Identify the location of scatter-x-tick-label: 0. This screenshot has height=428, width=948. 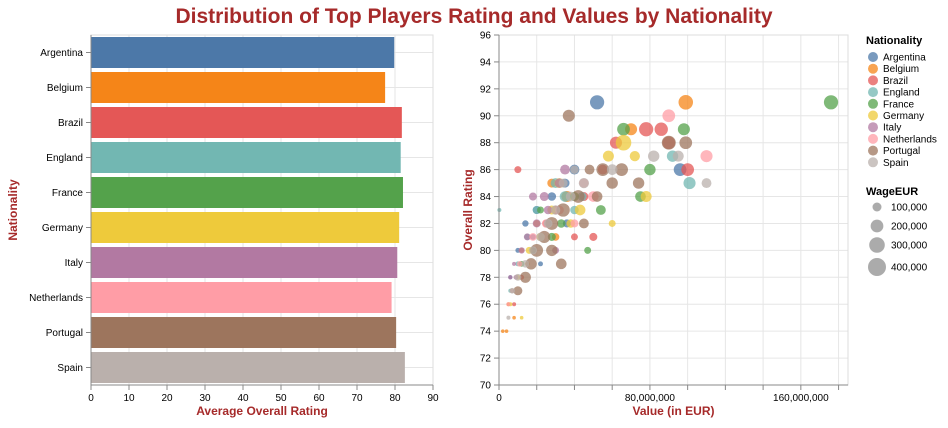
(499, 398).